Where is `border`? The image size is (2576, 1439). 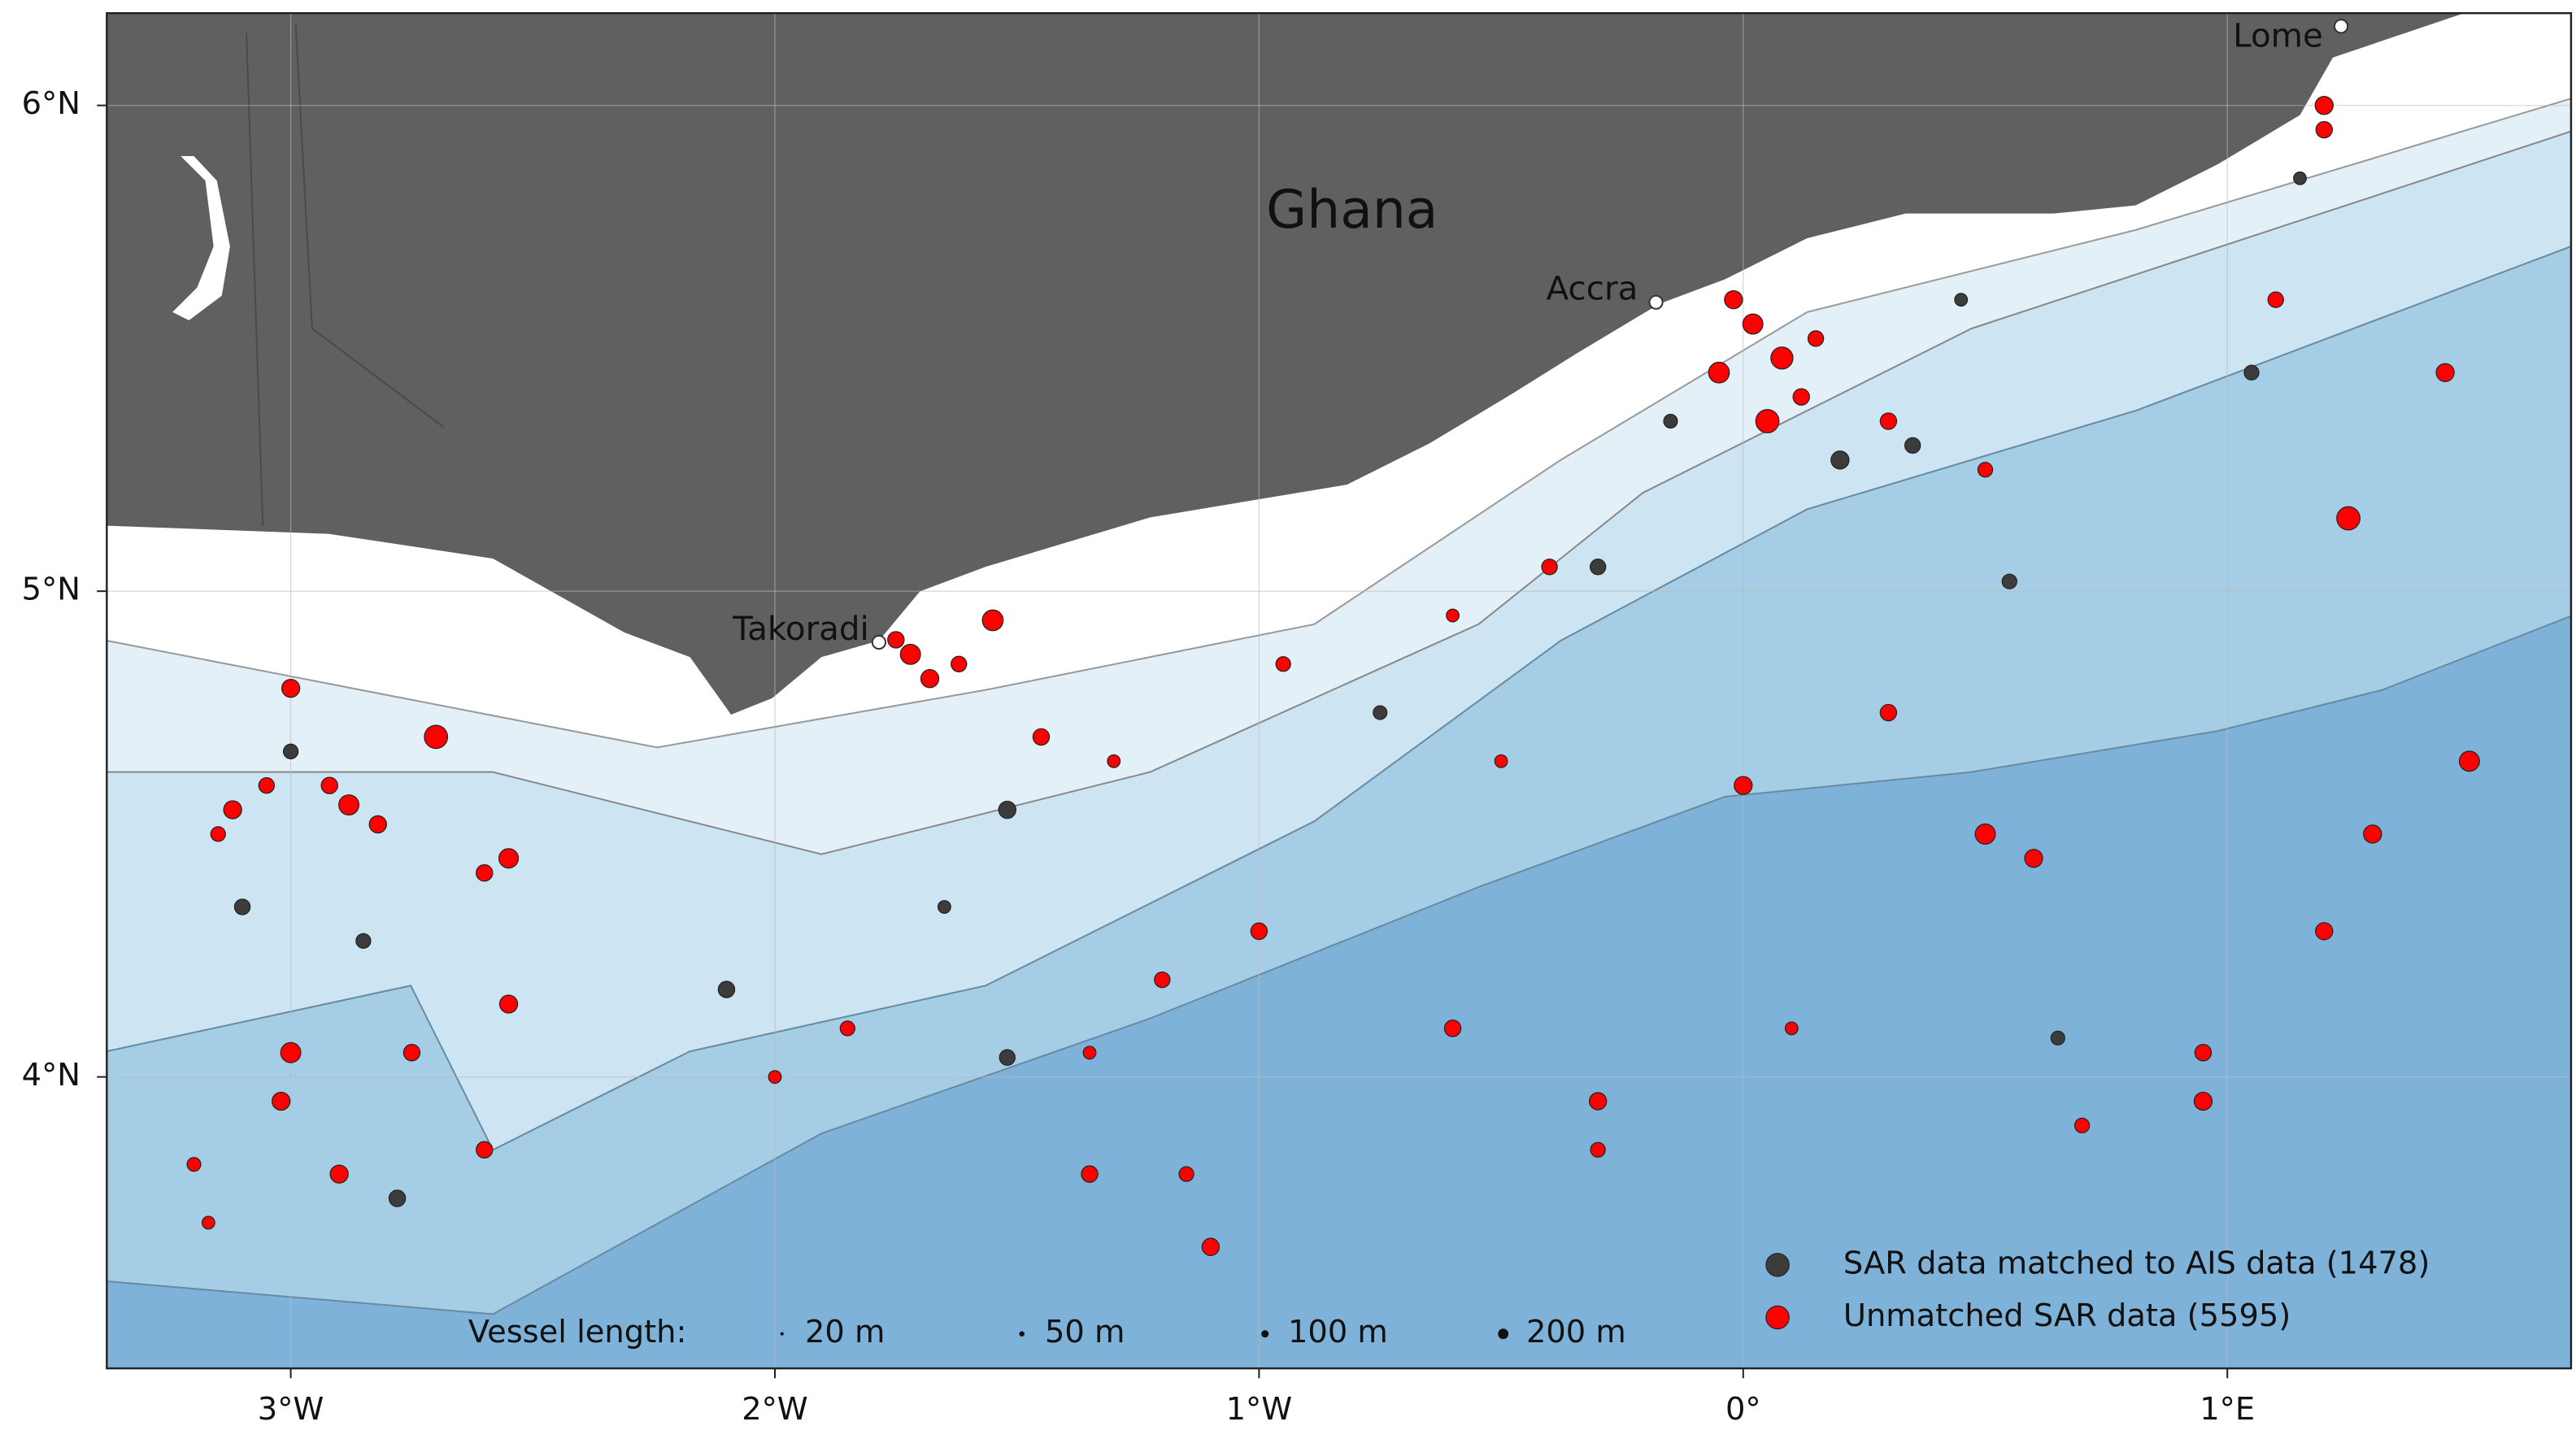
border is located at coordinates (346, 275).